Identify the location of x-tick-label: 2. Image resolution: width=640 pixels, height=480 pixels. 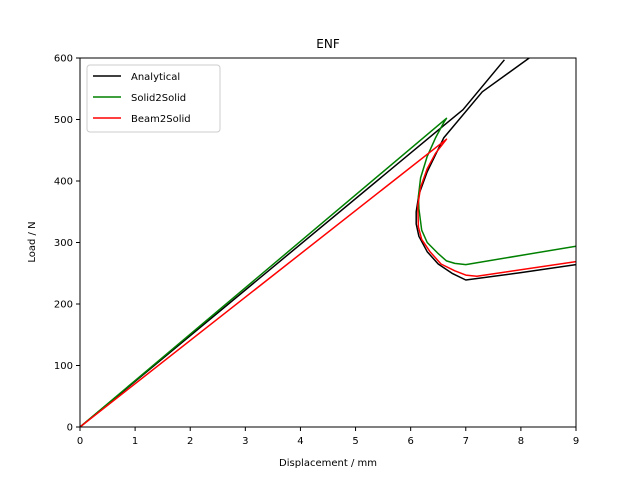
(190, 441).